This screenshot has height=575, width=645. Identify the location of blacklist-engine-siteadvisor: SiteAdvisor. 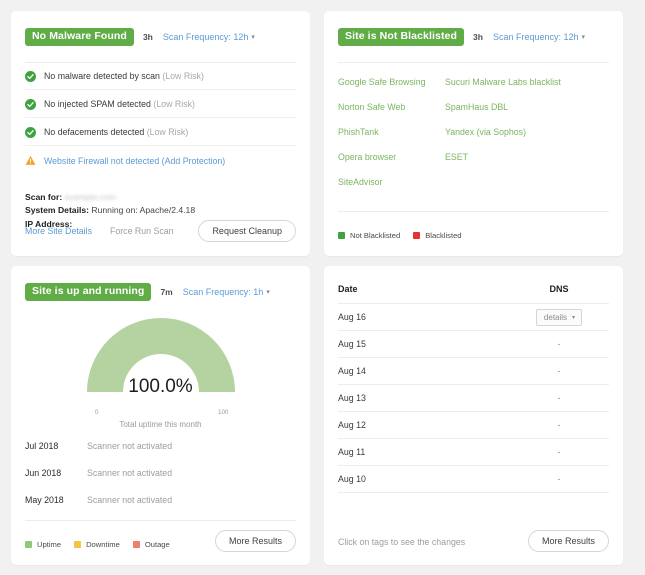
(360, 182).